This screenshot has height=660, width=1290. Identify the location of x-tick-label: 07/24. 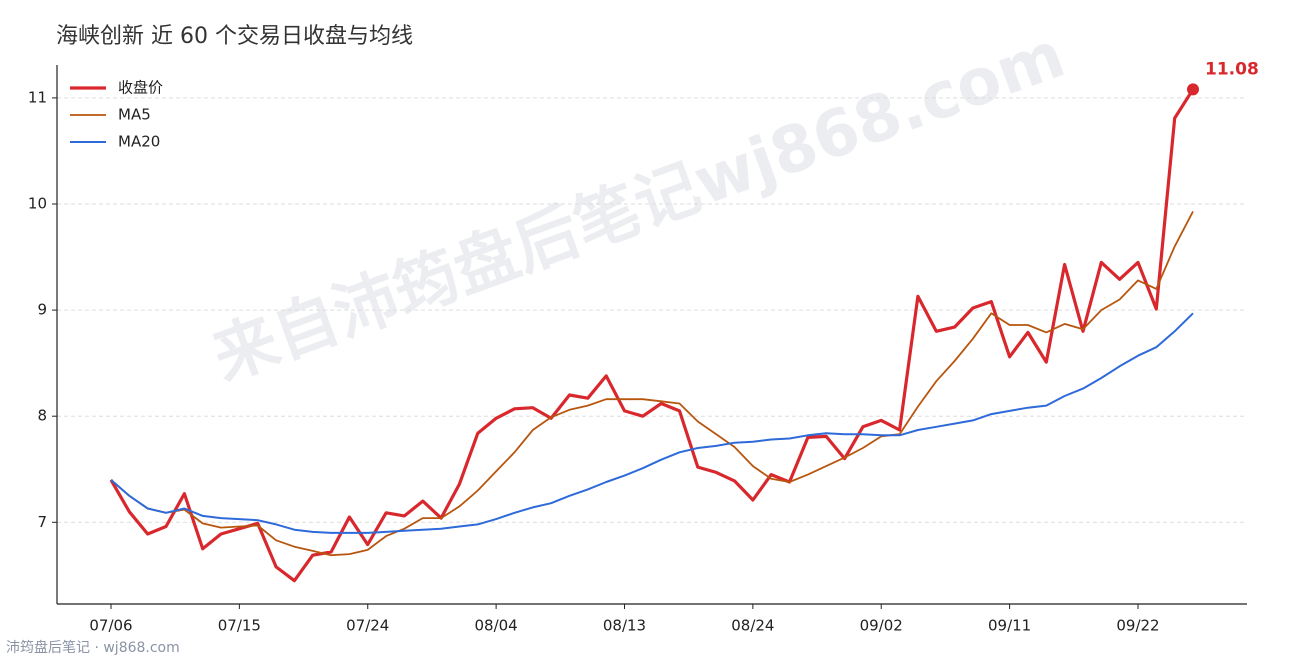
(367, 626).